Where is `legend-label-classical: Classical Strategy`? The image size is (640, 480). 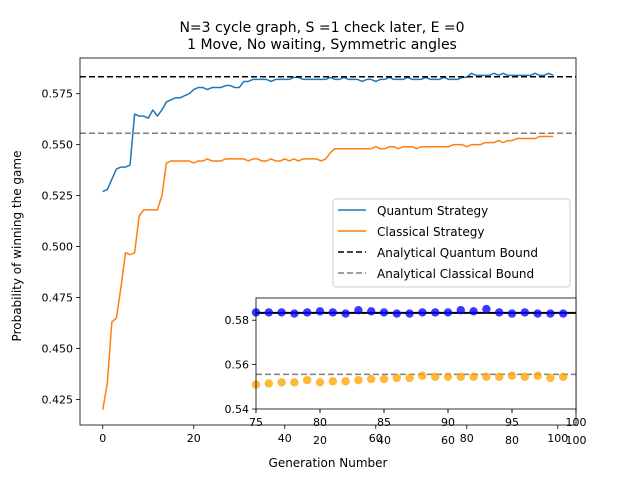
legend-label-classical: Classical Strategy is located at coordinates (430, 232).